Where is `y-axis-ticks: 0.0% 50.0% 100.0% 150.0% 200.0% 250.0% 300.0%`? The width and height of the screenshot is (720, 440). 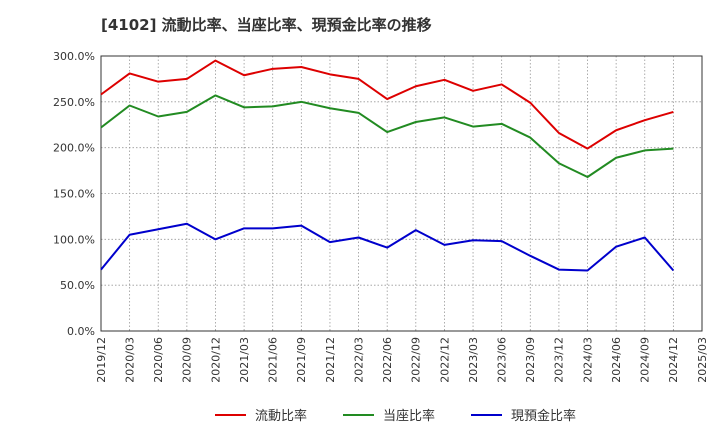
y-axis-ticks: 0.0% 50.0% 100.0% 150.0% 200.0% 250.0% 300.0% is located at coordinates (74, 194).